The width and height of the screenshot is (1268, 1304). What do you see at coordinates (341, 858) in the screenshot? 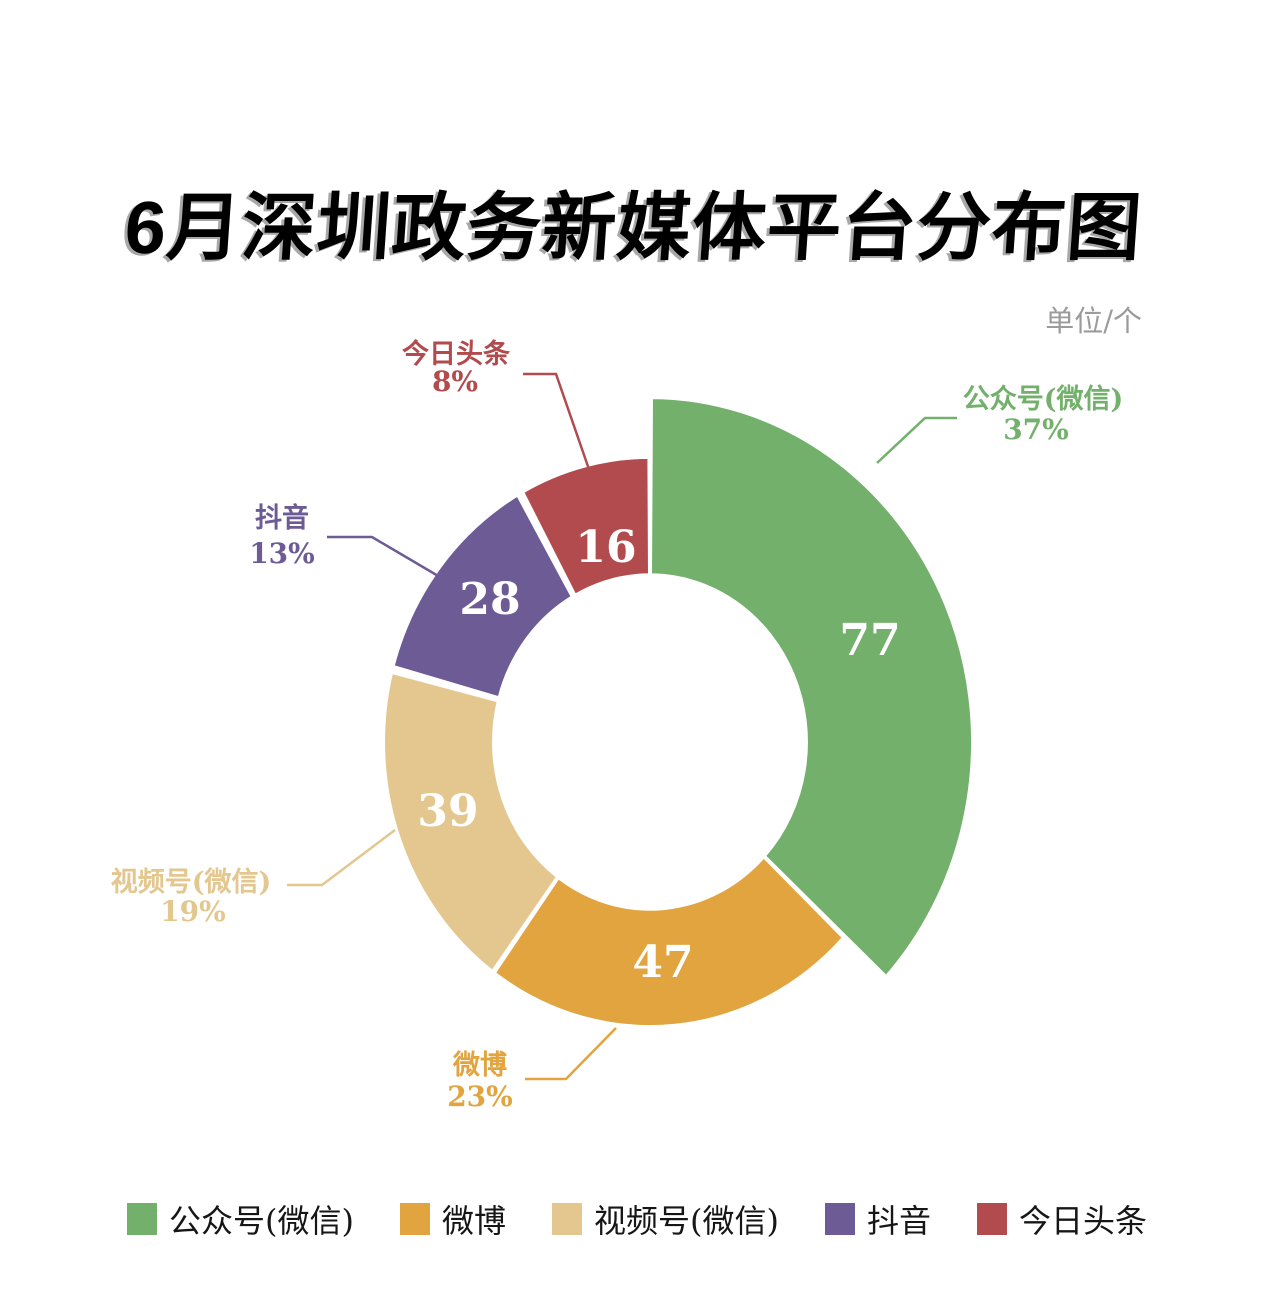
I see `callout-line-wechat-video-account` at bounding box center [341, 858].